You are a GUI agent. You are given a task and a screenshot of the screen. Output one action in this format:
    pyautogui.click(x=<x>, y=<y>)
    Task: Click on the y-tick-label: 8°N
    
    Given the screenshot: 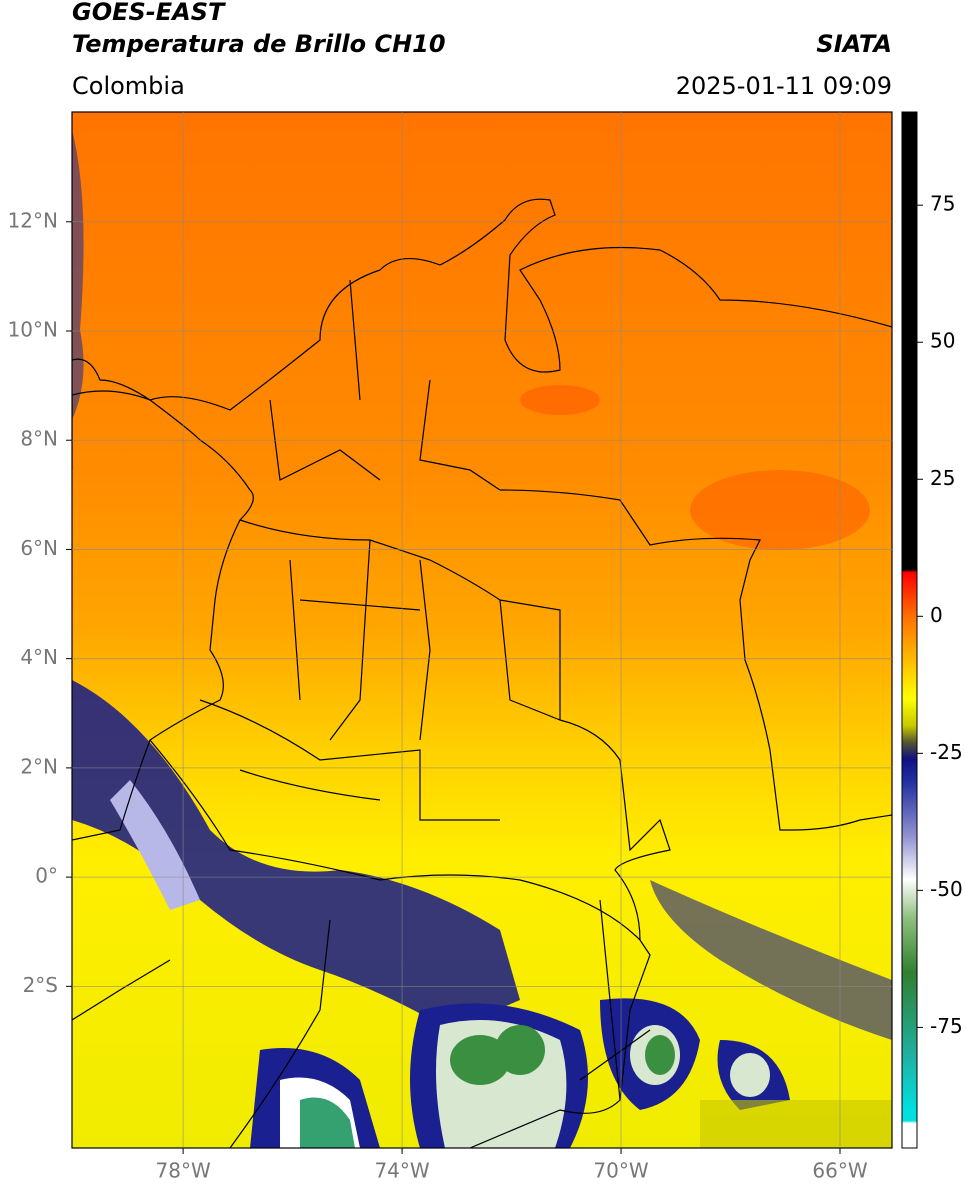 What is the action you would take?
    pyautogui.click(x=39, y=439)
    